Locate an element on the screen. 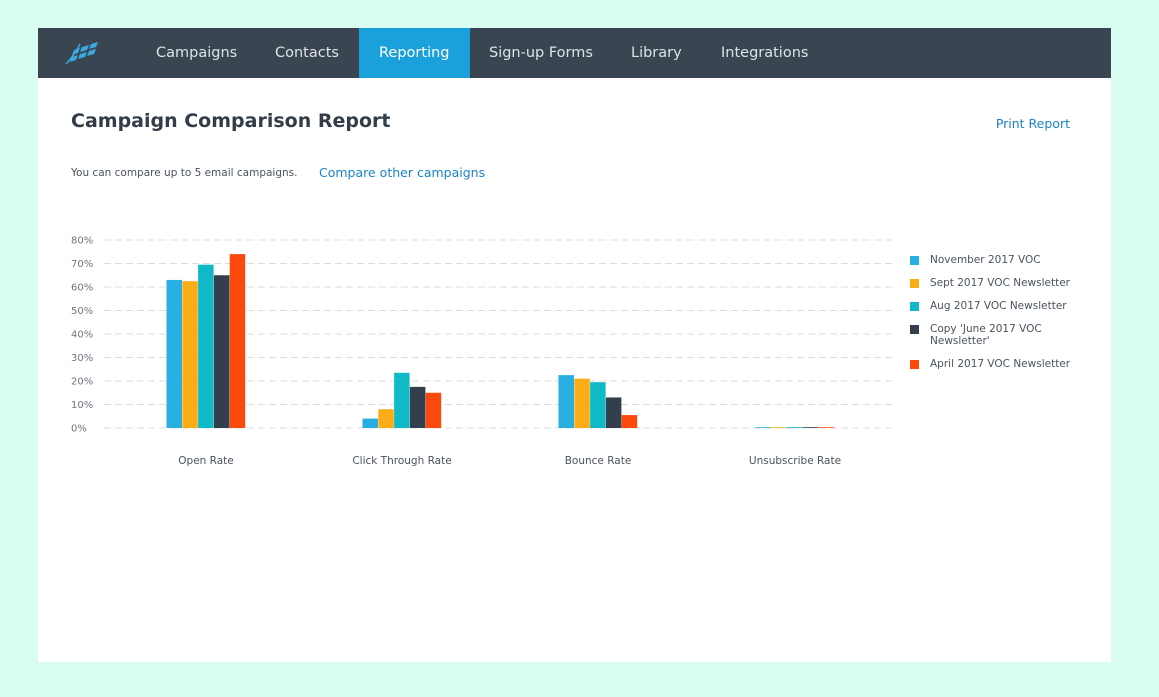  legend-item: Copy 'June 2017 VOC Newsletter' is located at coordinates (1010, 335).